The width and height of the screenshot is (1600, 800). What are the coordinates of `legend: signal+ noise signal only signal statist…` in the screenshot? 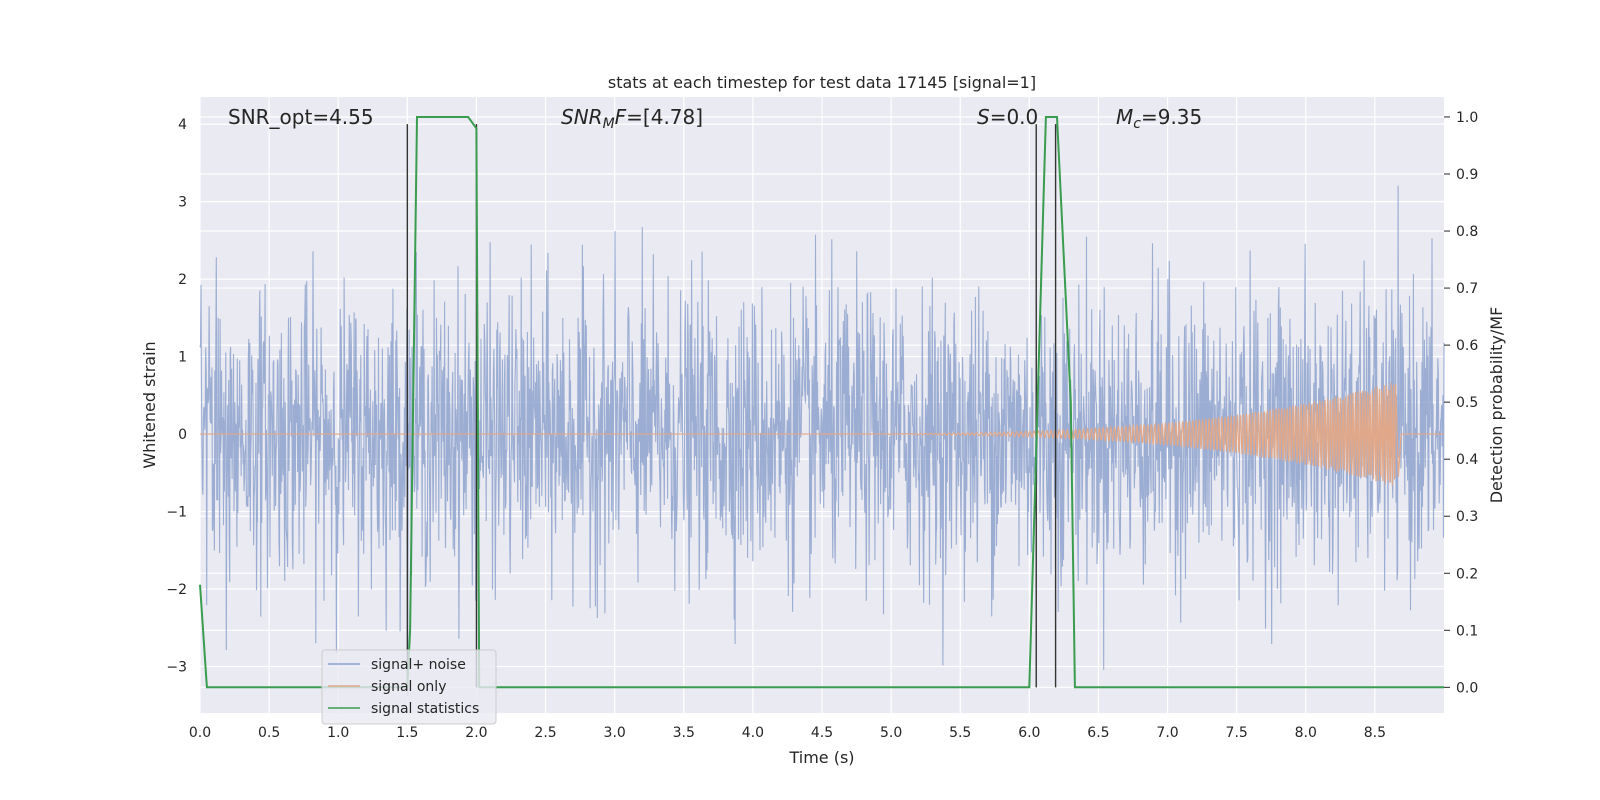 It's located at (409, 687).